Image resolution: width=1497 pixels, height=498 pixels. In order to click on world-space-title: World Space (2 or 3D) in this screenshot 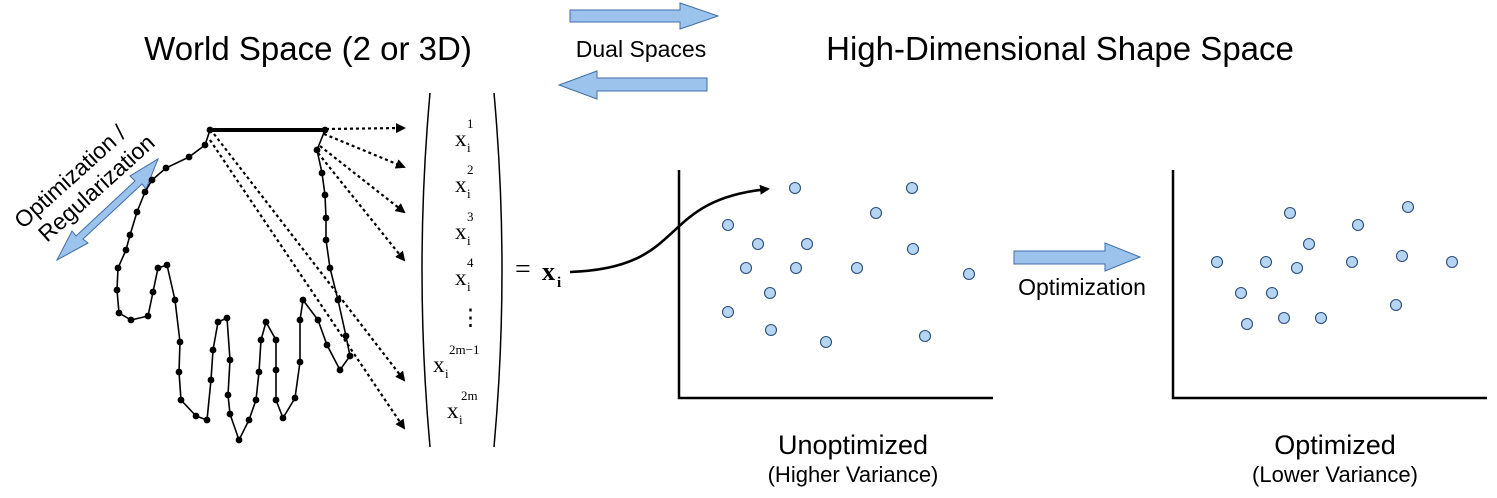, I will do `click(308, 48)`.